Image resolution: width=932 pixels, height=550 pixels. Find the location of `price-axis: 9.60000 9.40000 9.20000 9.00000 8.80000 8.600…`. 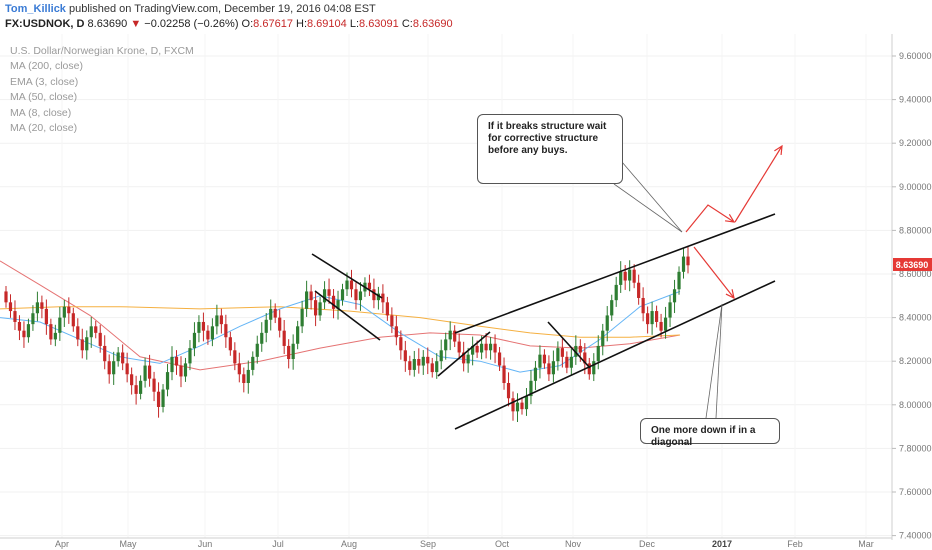

price-axis: 9.60000 9.40000 9.20000 9.00000 8.80000 8.600… is located at coordinates (912, 296).